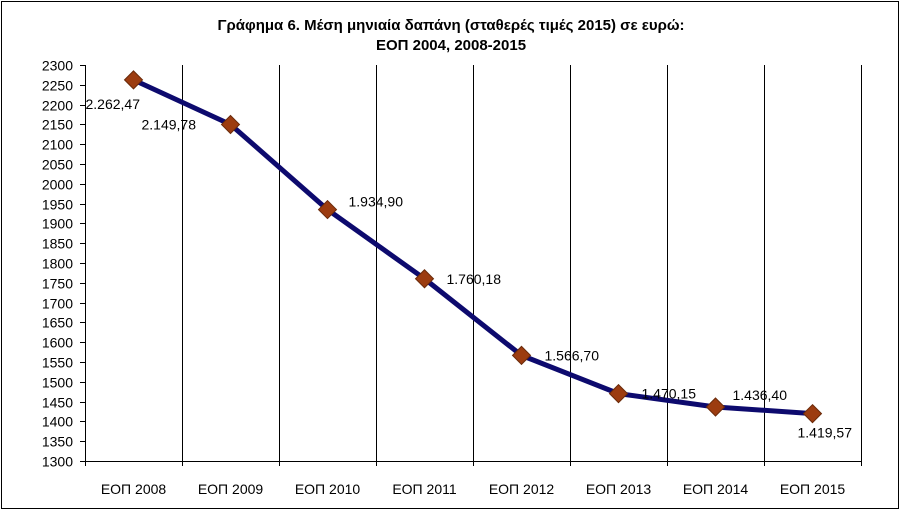 Image resolution: width=902 pixels, height=512 pixels. Describe the element at coordinates (57, 66) in the screenshot. I see `y-tick-label: 2300` at that location.